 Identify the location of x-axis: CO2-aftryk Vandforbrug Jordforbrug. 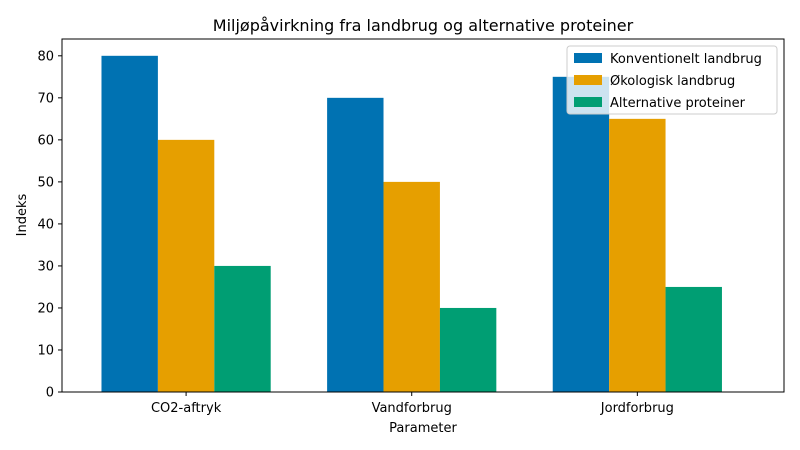
(412, 404).